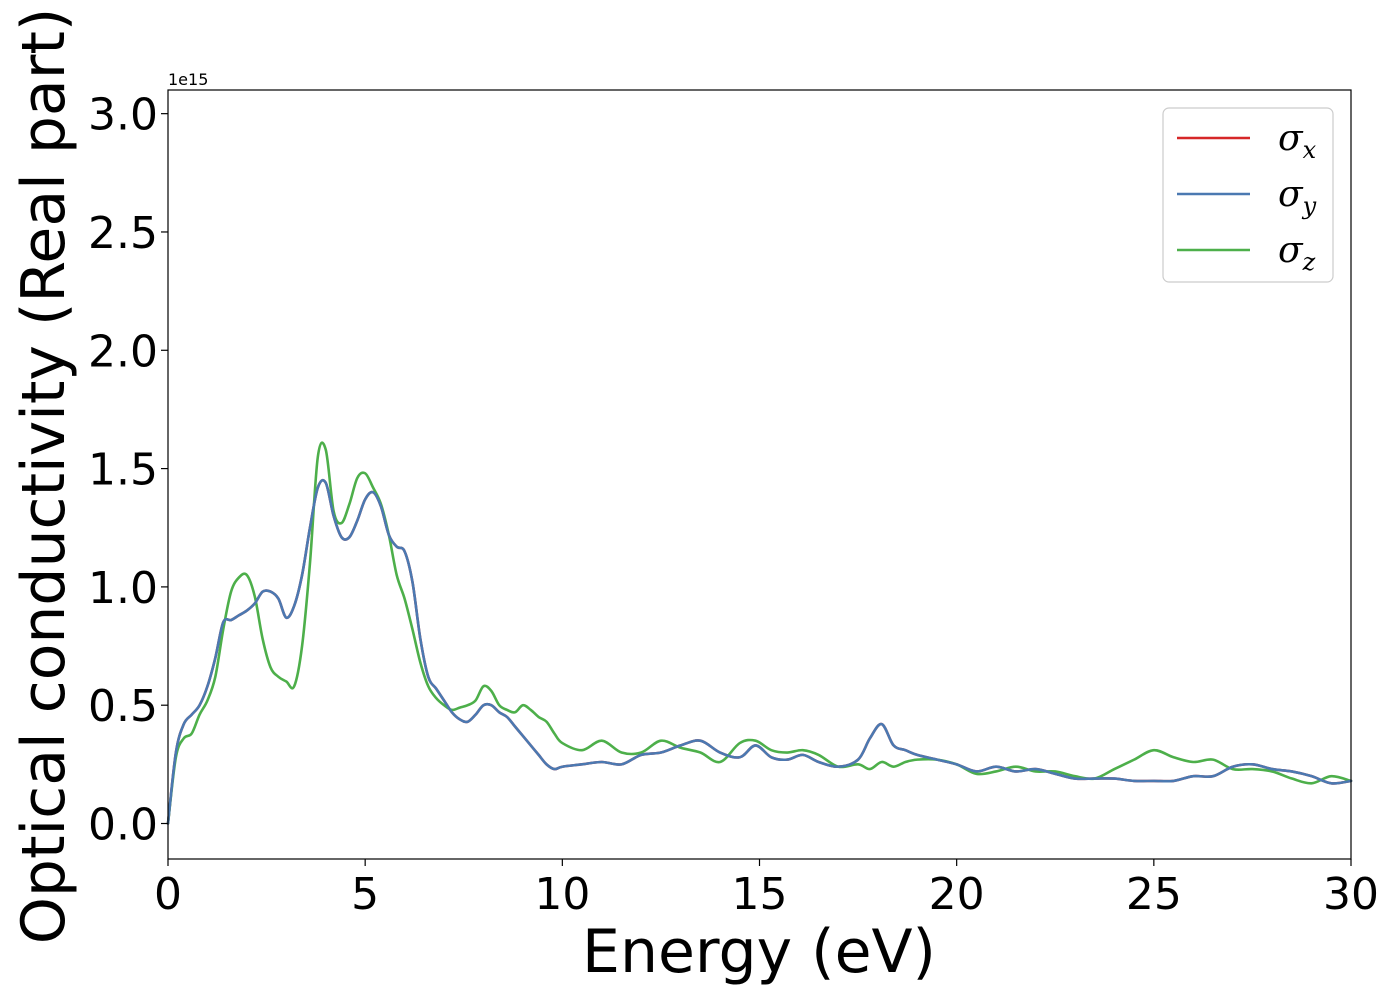 This screenshot has height=1000, width=1400. I want to click on legend-label-y: σy, so click(1297, 197).